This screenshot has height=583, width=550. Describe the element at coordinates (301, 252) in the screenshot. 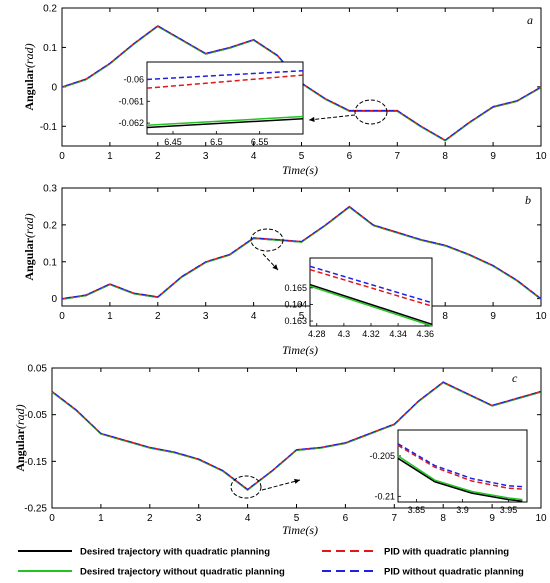

I see `series-pid-without-planning` at that location.